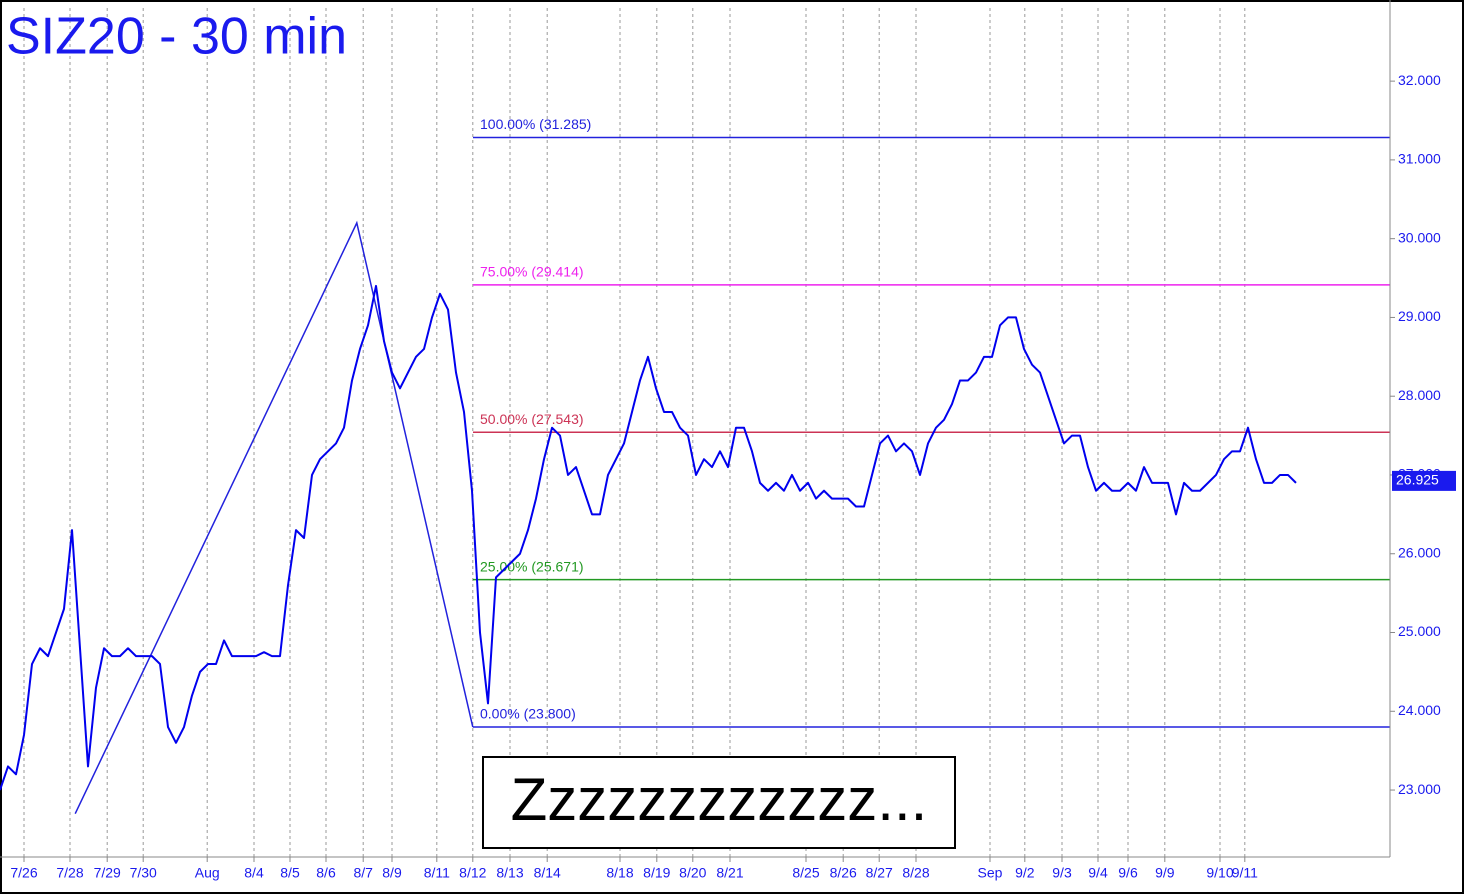  I want to click on x-tick-label: 9/11, so click(1245, 873).